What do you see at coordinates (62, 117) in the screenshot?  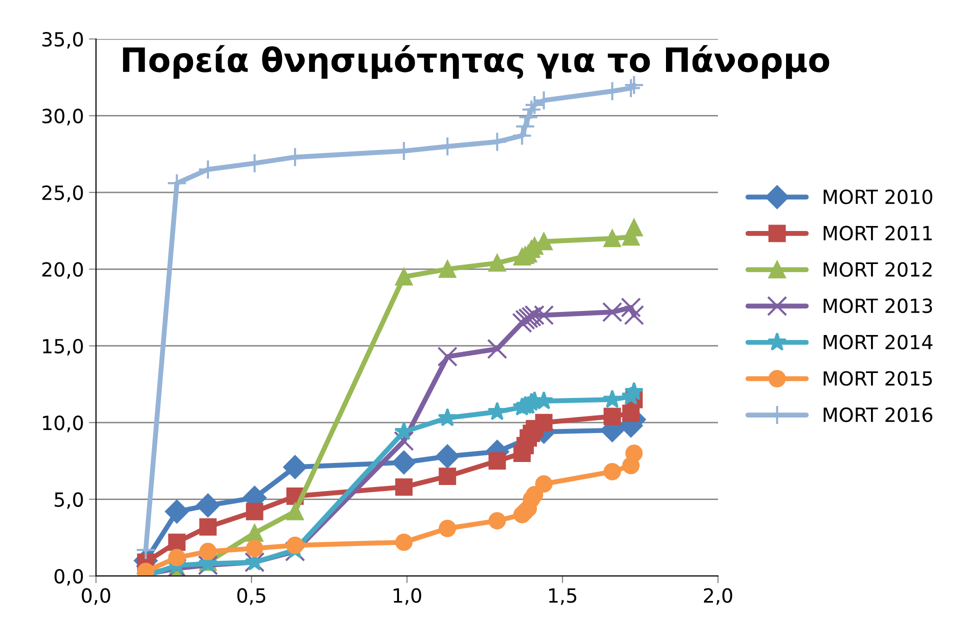 I see `y-tick-label: 30,0` at bounding box center [62, 117].